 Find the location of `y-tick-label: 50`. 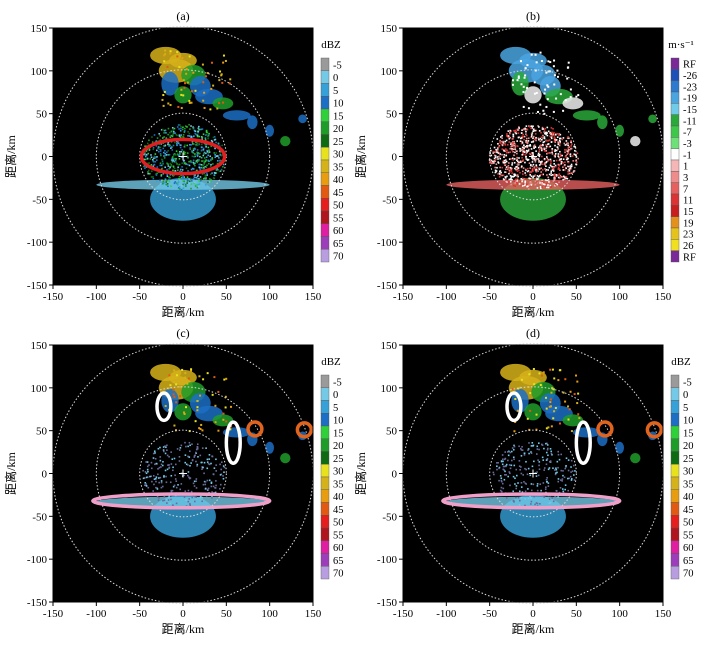

y-tick-label: 50 is located at coordinates (392, 115).